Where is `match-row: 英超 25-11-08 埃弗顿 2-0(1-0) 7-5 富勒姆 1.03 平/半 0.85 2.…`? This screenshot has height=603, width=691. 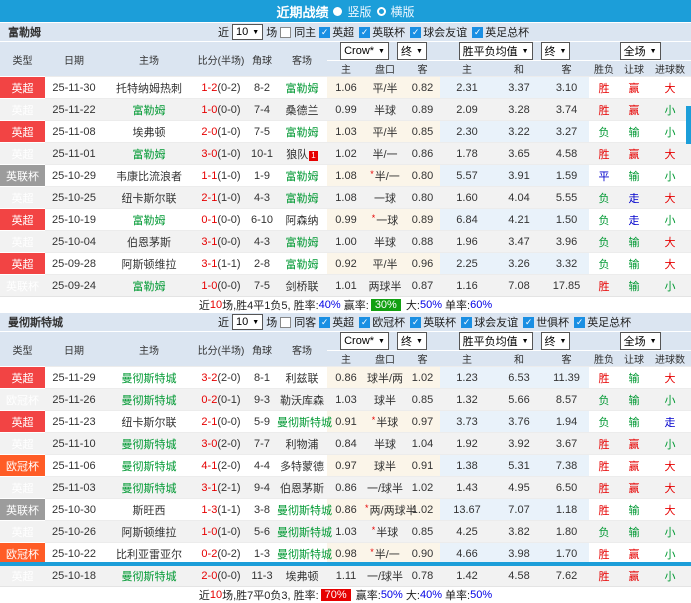
match-row: 英超 25-11-08 埃弗顿 2-0(1-0) 7-5 富勒姆 1.03 平/半 0.85 2.… is located at coordinates (345, 131).